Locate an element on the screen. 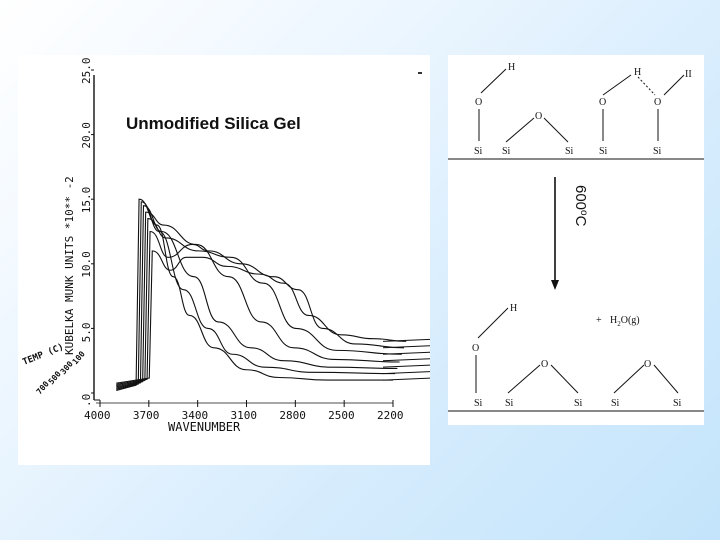 Image resolution: width=720 pixels, height=540 pixels. top-hydrogen-2: H is located at coordinates (637, 72).